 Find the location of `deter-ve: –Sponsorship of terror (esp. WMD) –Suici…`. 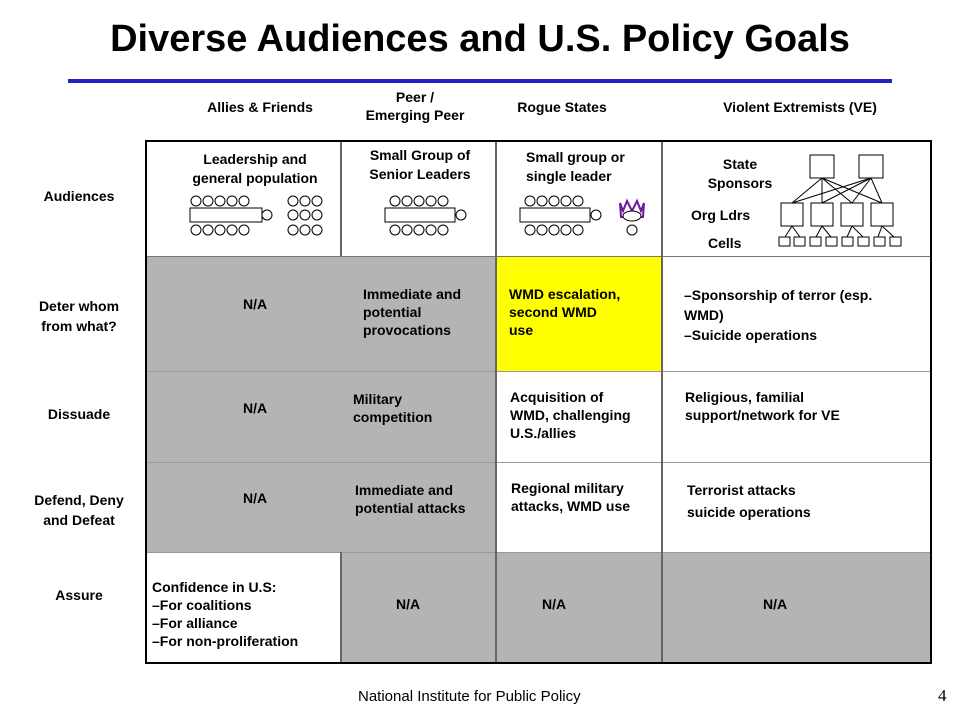

deter-ve: –Sponsorship of terror (esp. WMD) –Suici… is located at coordinates (778, 315).